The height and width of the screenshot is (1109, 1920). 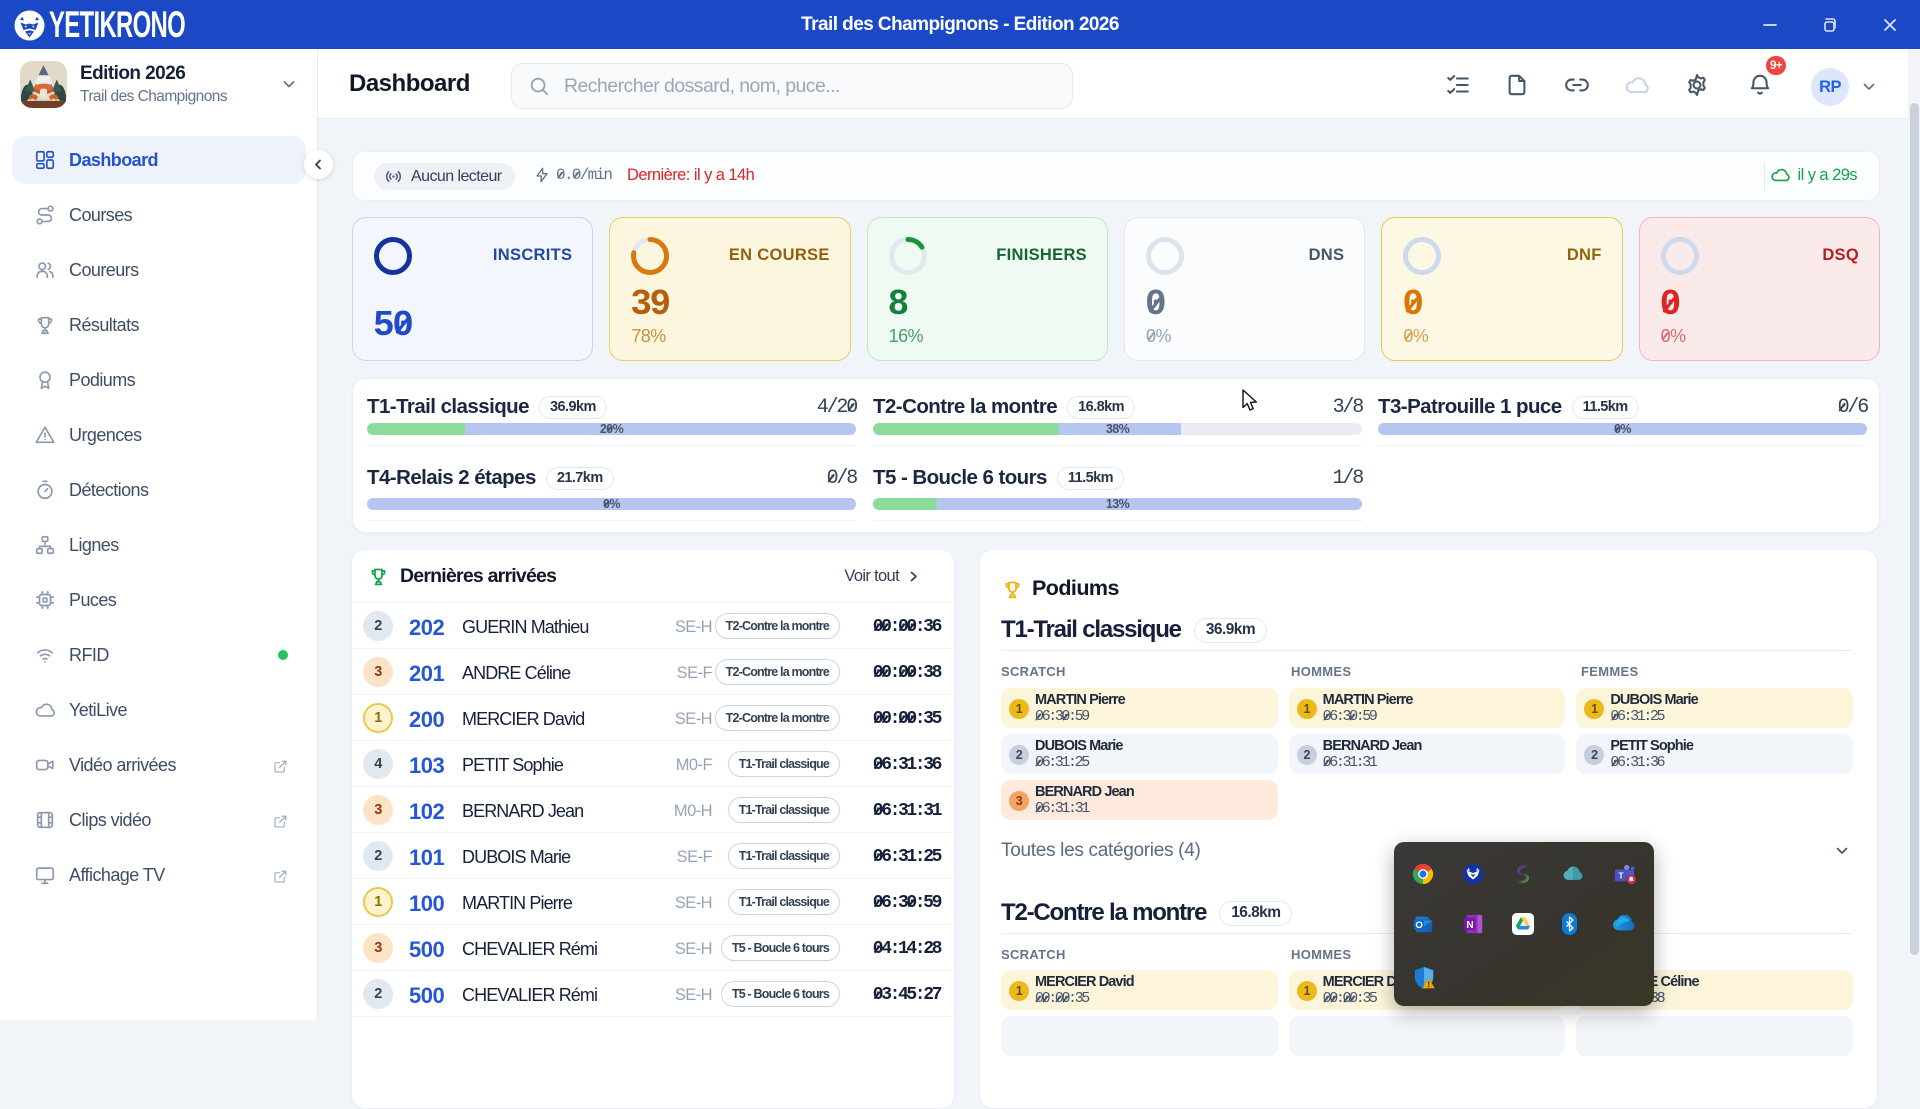 I want to click on svg-text: T, so click(x=1621, y=876).